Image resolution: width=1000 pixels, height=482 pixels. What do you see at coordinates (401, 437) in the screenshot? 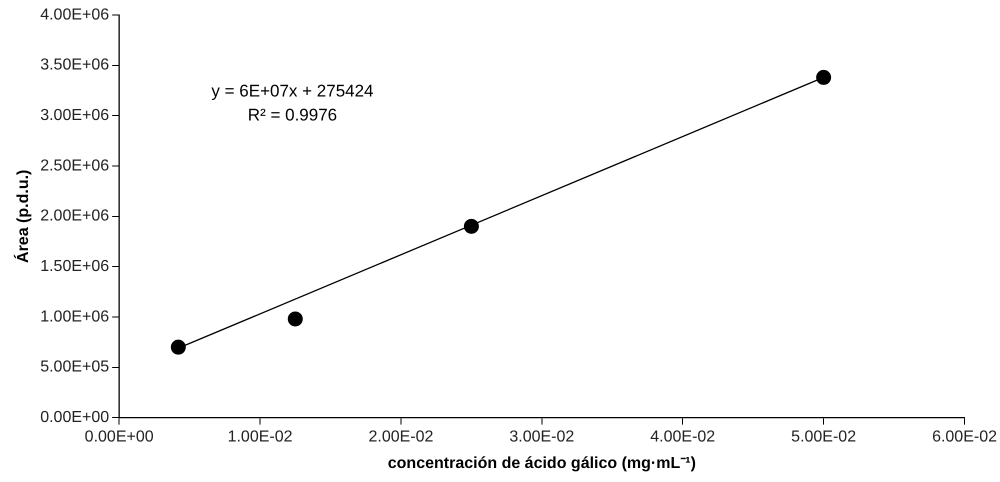
I see `x-tick-label: 2.00E-02` at bounding box center [401, 437].